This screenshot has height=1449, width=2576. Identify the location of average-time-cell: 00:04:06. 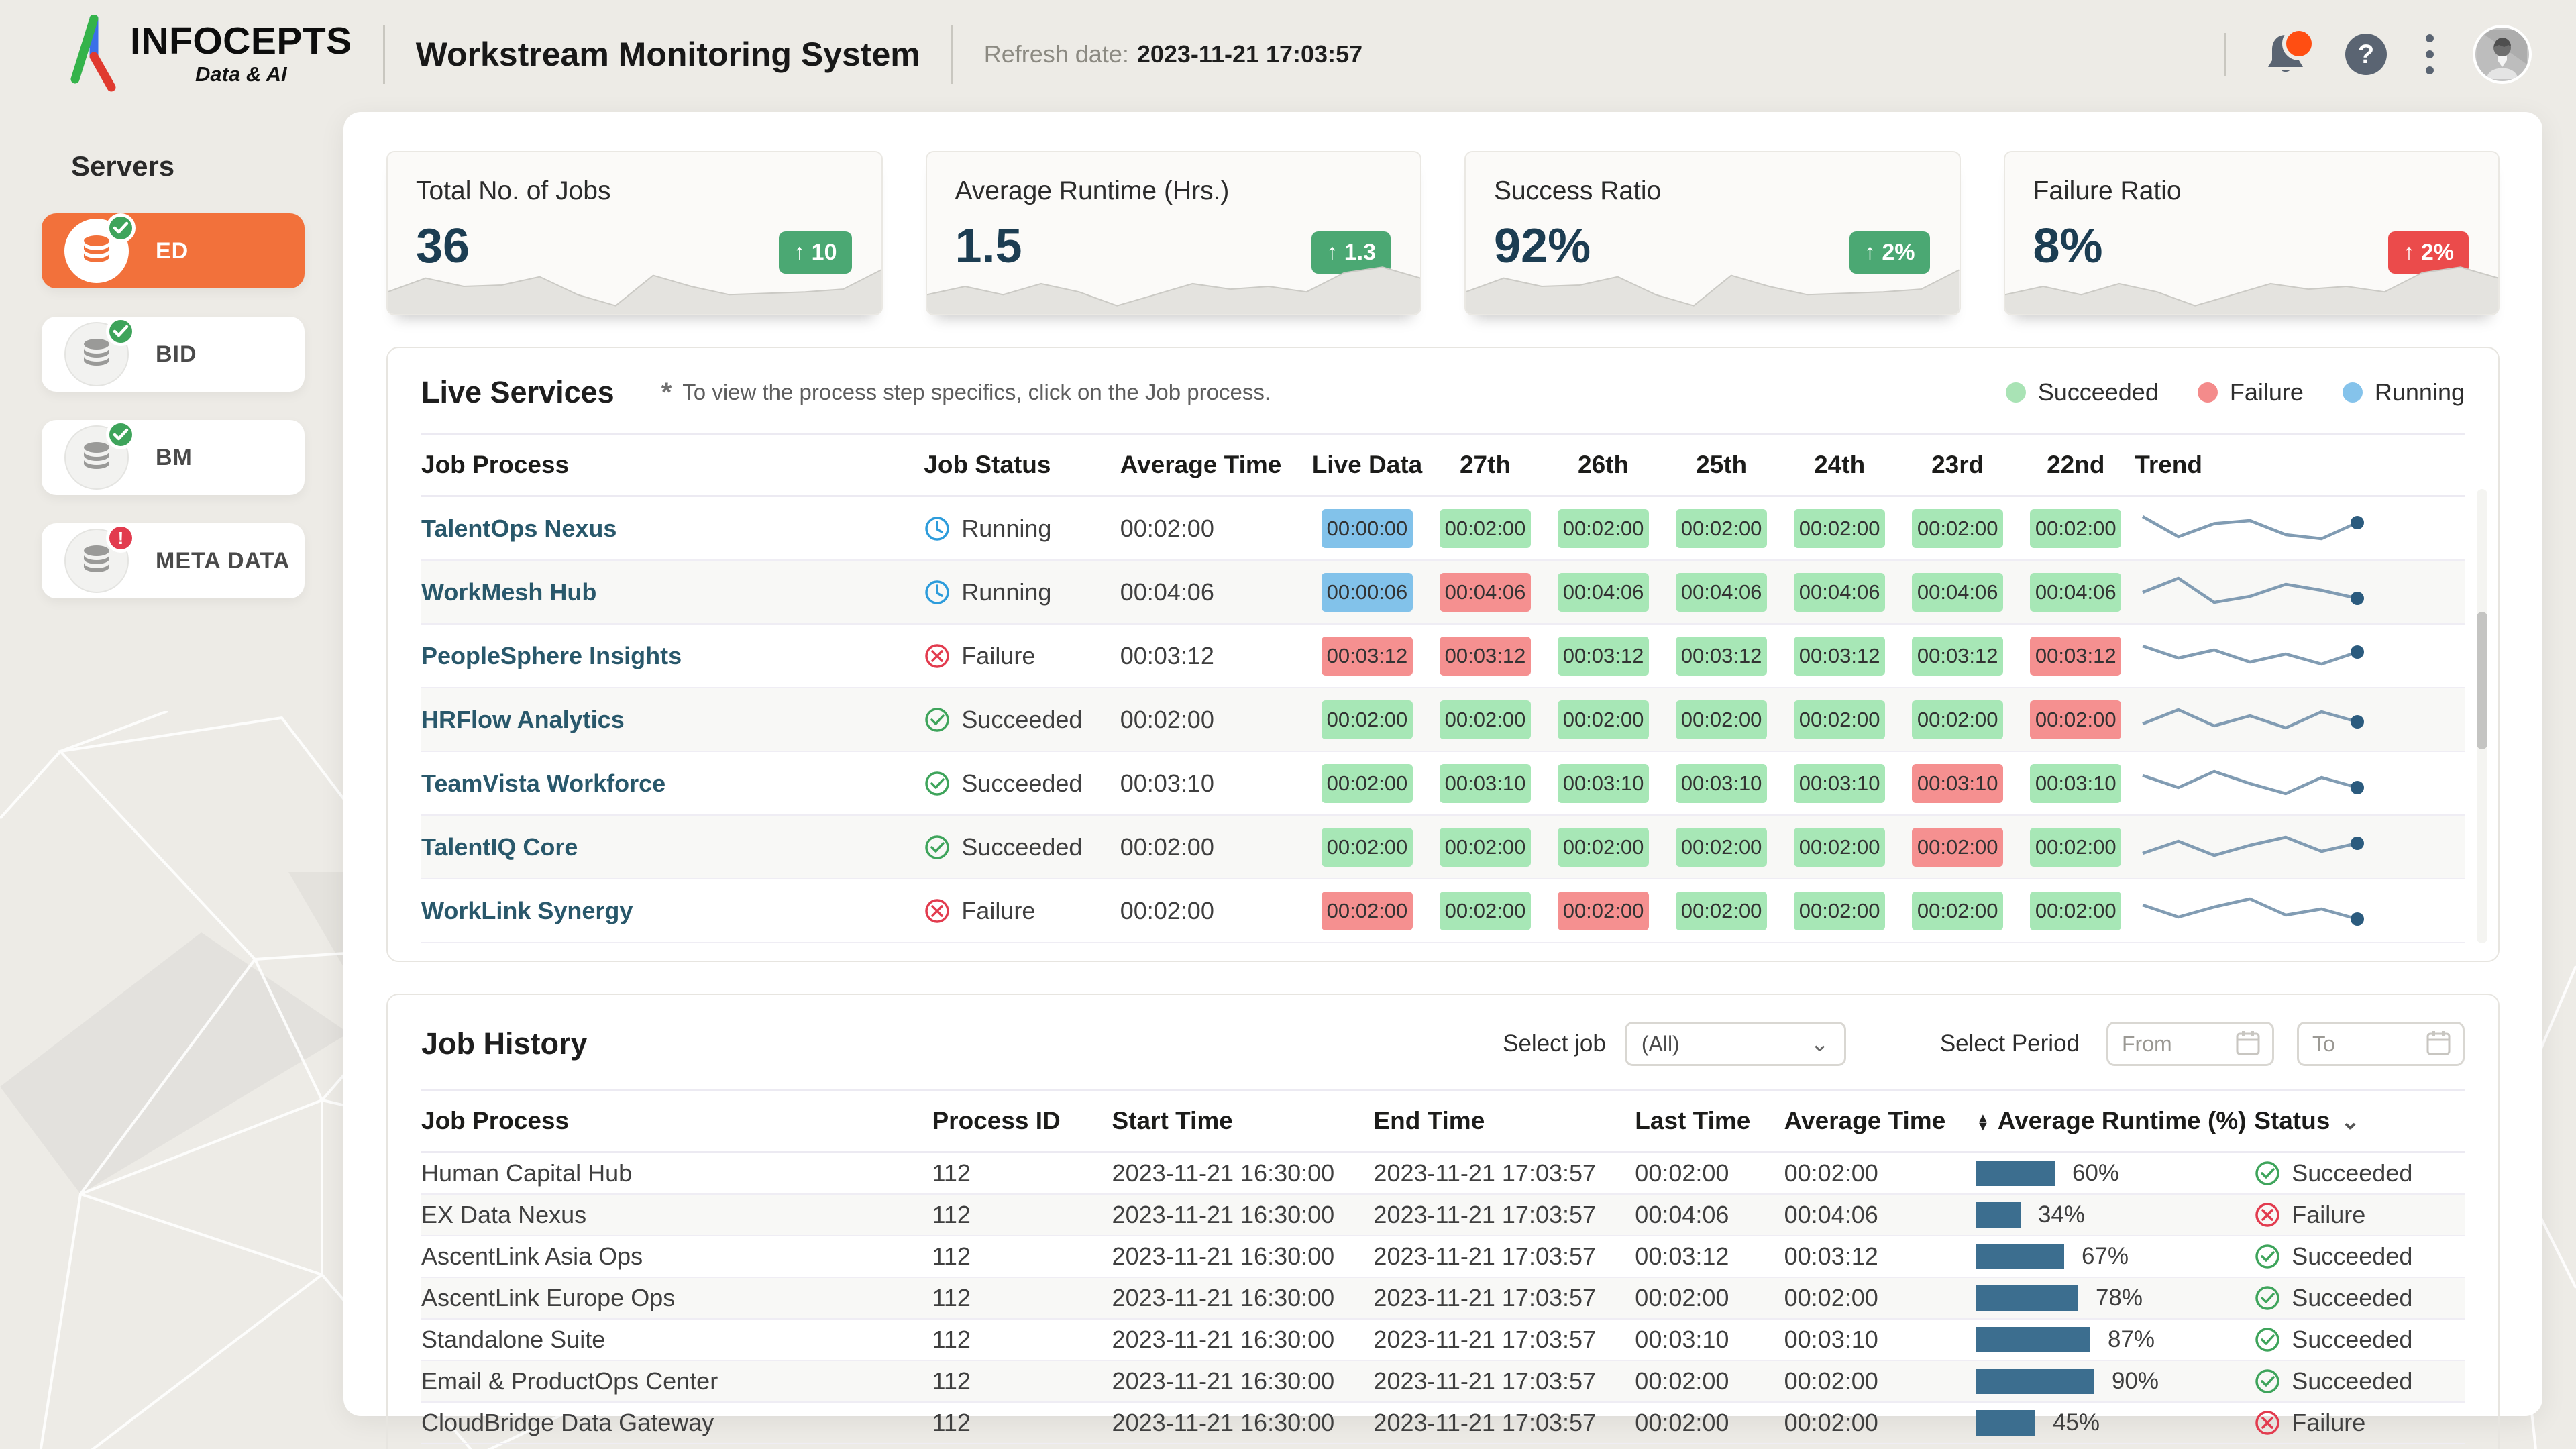
(1831, 1214).